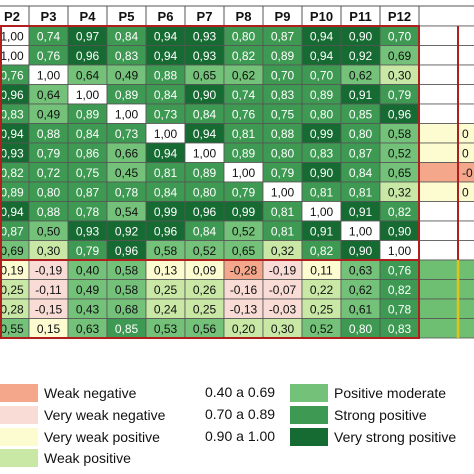 This screenshot has height=474, width=474. What do you see at coordinates (240, 392) in the screenshot?
I see `legend-range: 0.40 a 0.69` at bounding box center [240, 392].